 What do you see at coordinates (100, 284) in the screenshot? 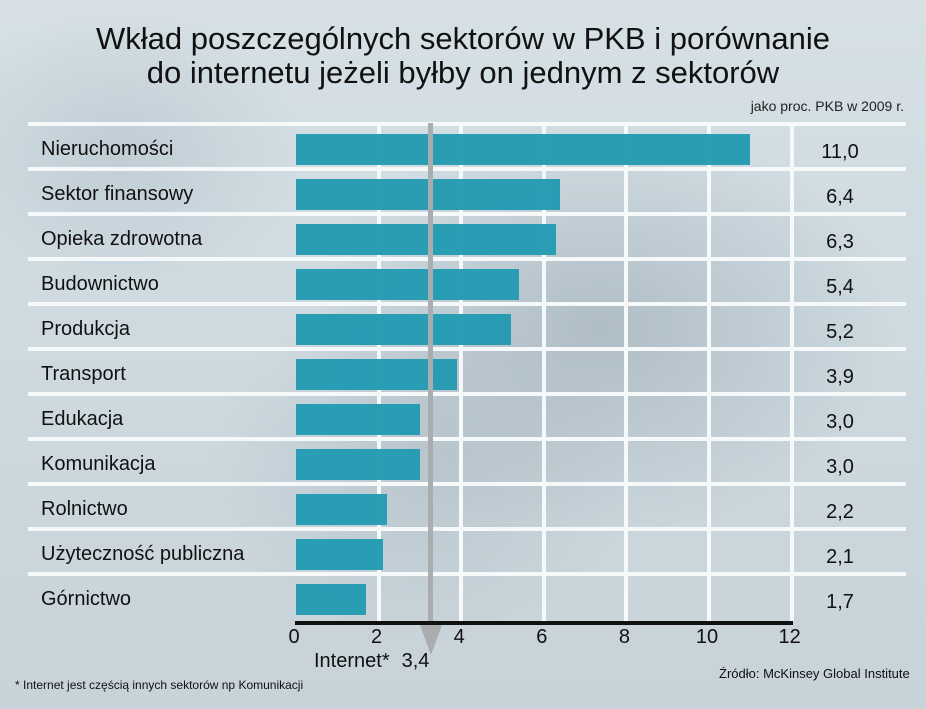
I see `category-label: Budownictwo` at bounding box center [100, 284].